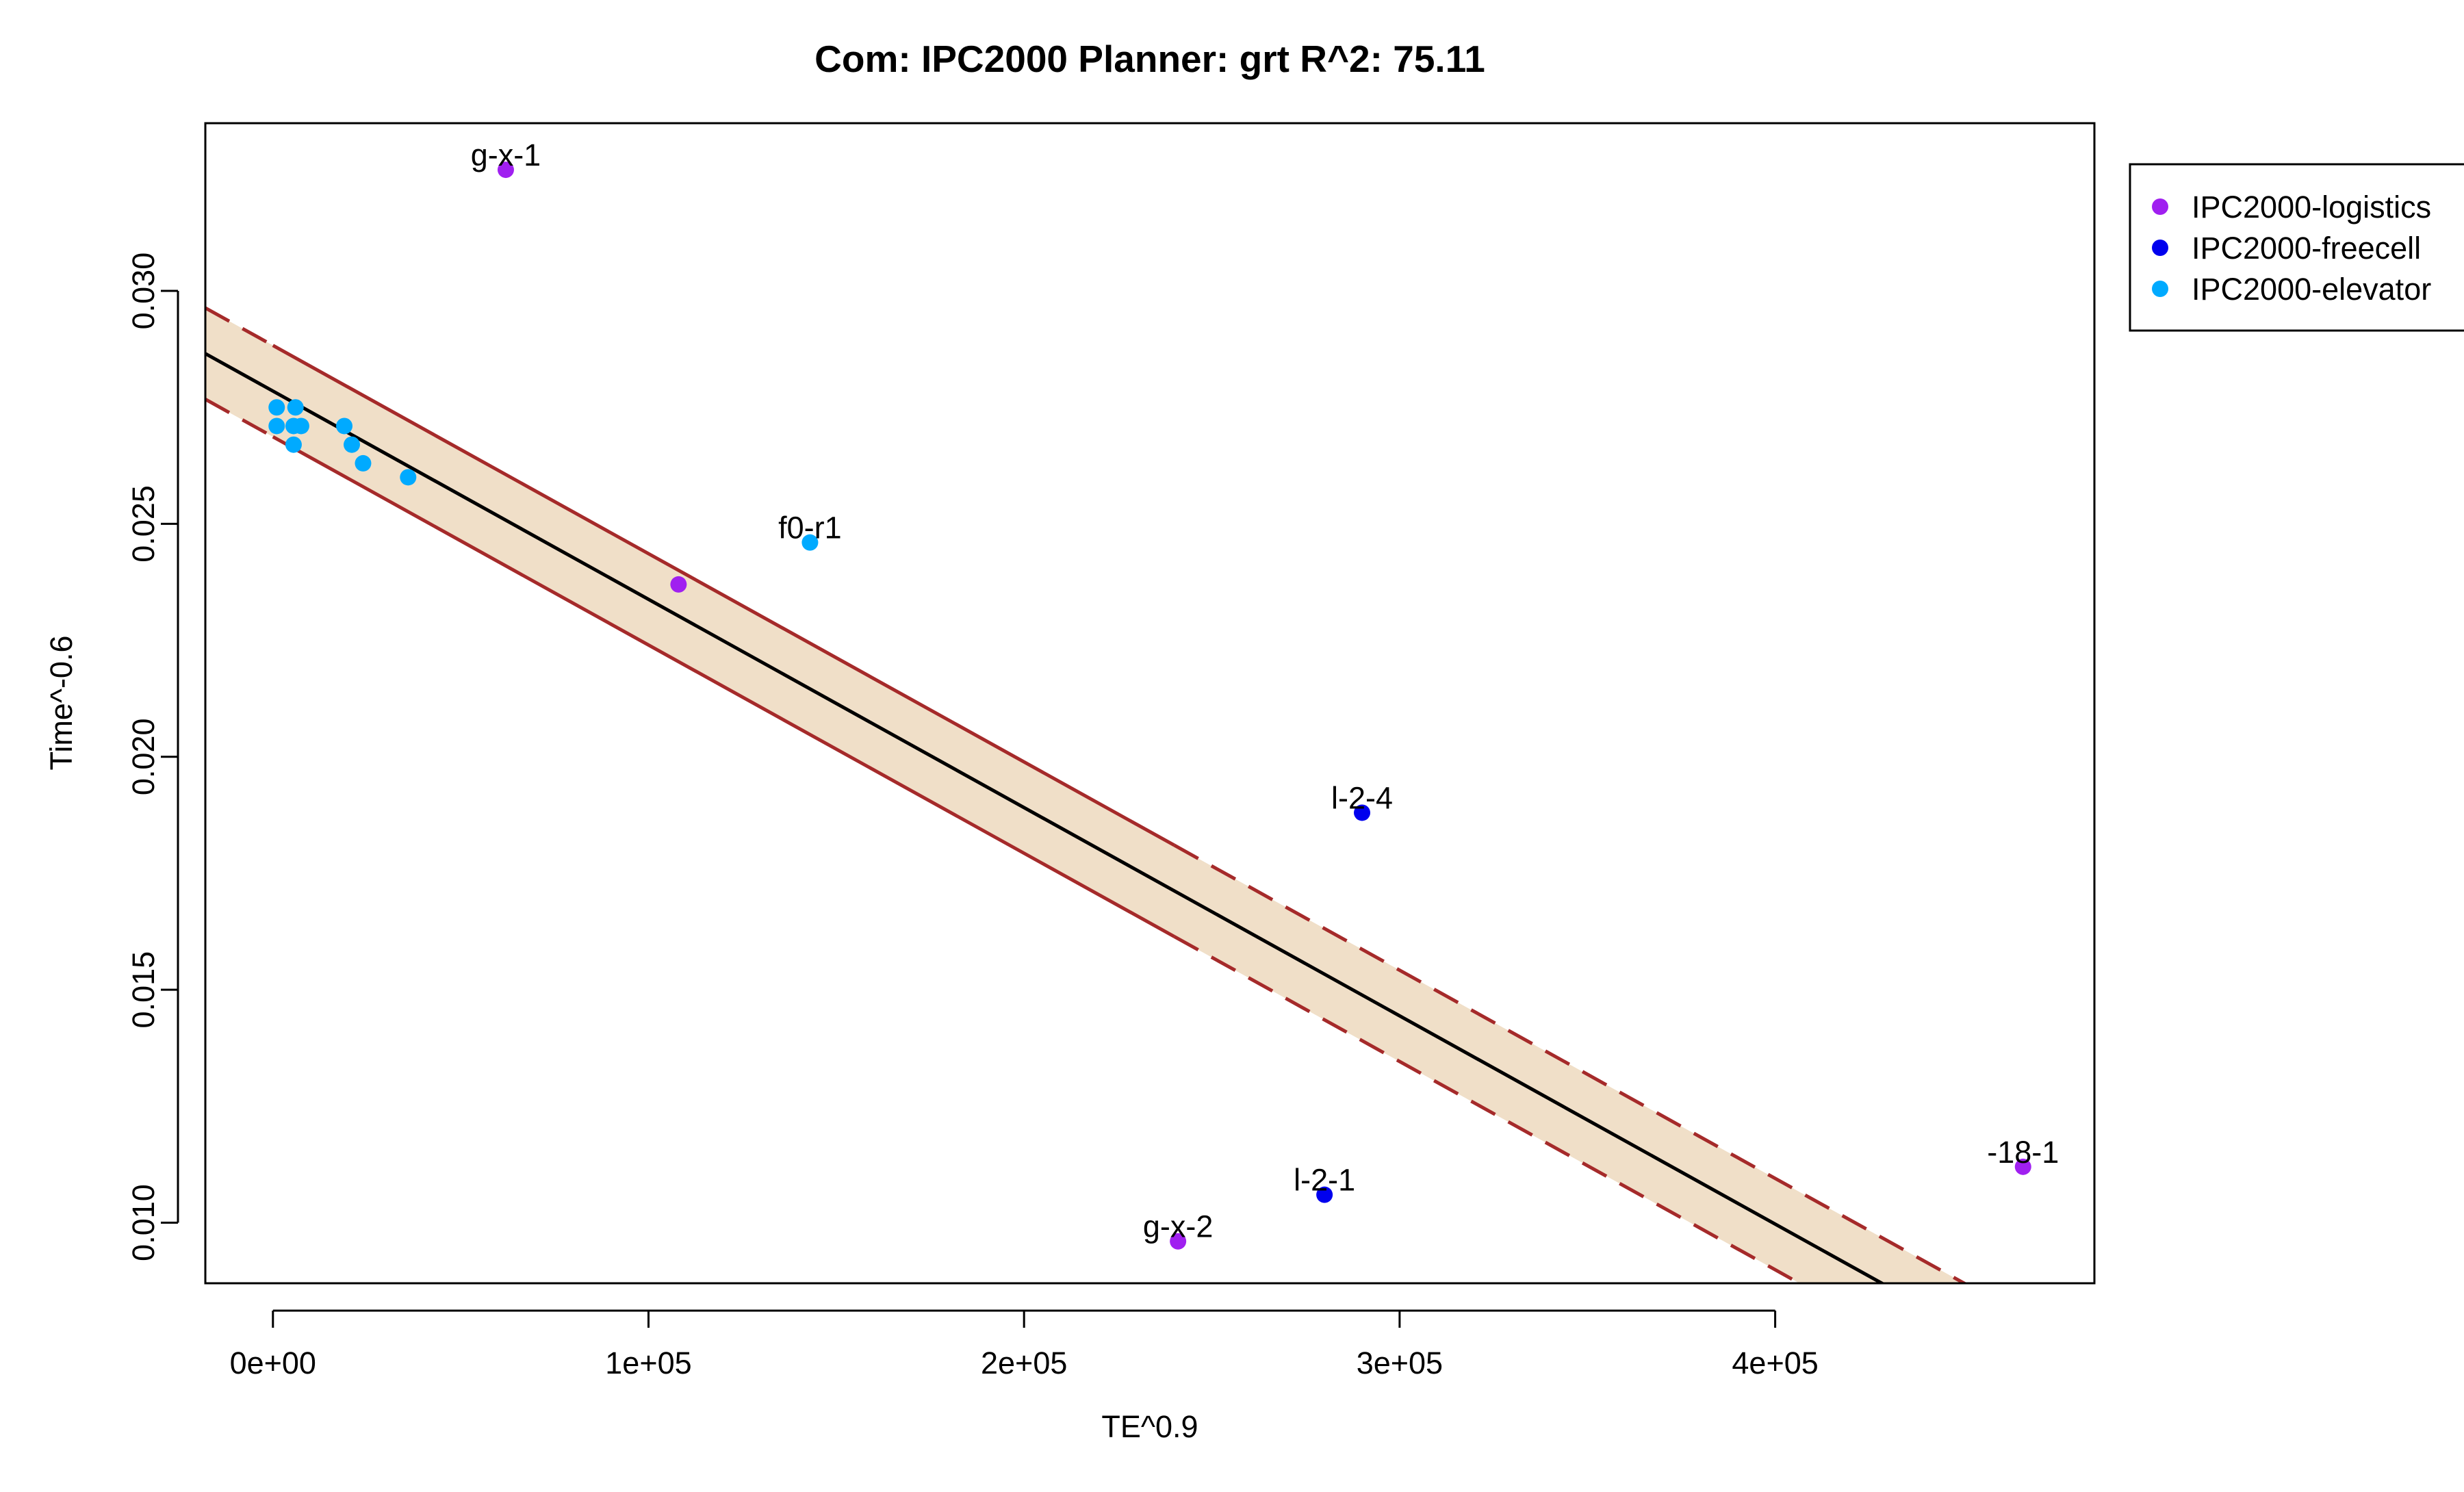  Describe the element at coordinates (1775, 1363) in the screenshot. I see `x-tick-label: 4e+05` at that location.